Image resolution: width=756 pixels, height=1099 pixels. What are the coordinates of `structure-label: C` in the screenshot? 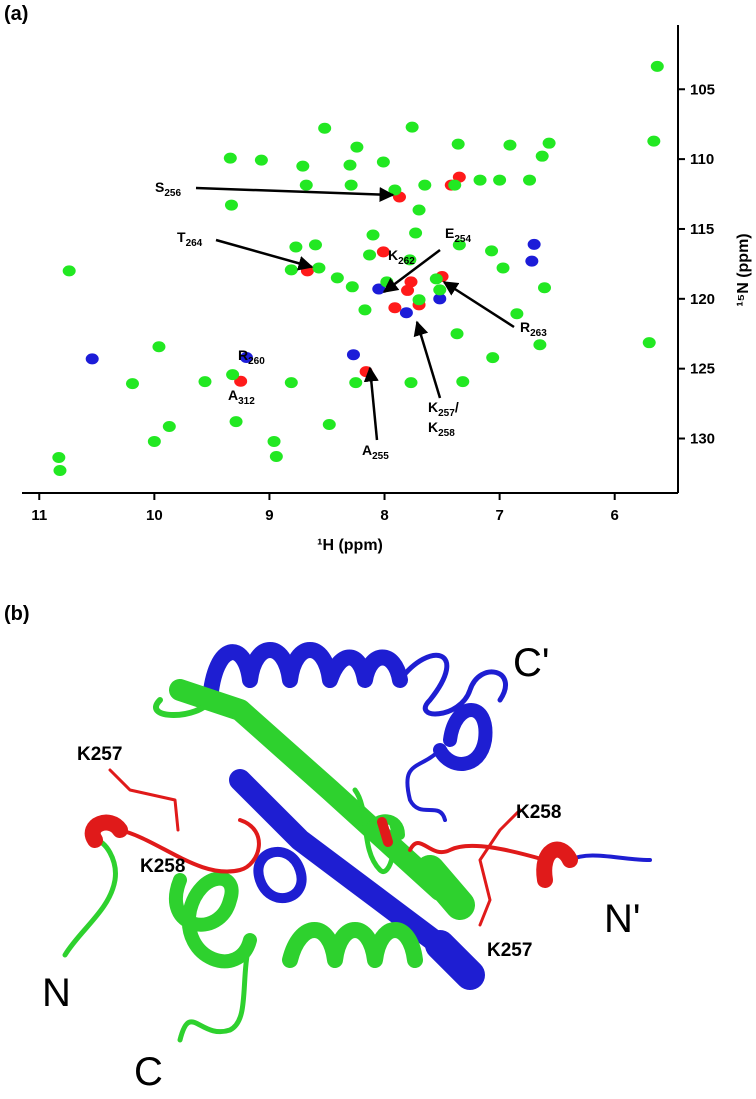 It's located at (148, 1072).